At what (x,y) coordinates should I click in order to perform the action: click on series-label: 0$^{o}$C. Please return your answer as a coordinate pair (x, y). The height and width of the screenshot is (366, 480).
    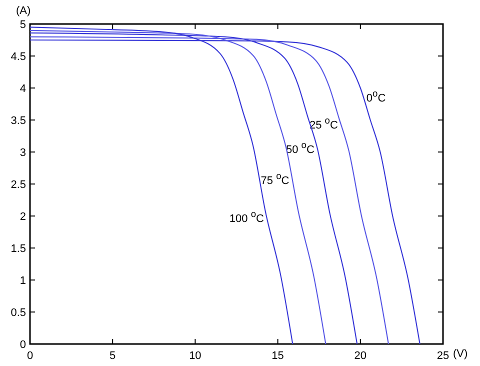
    Looking at the image, I should click on (376, 96).